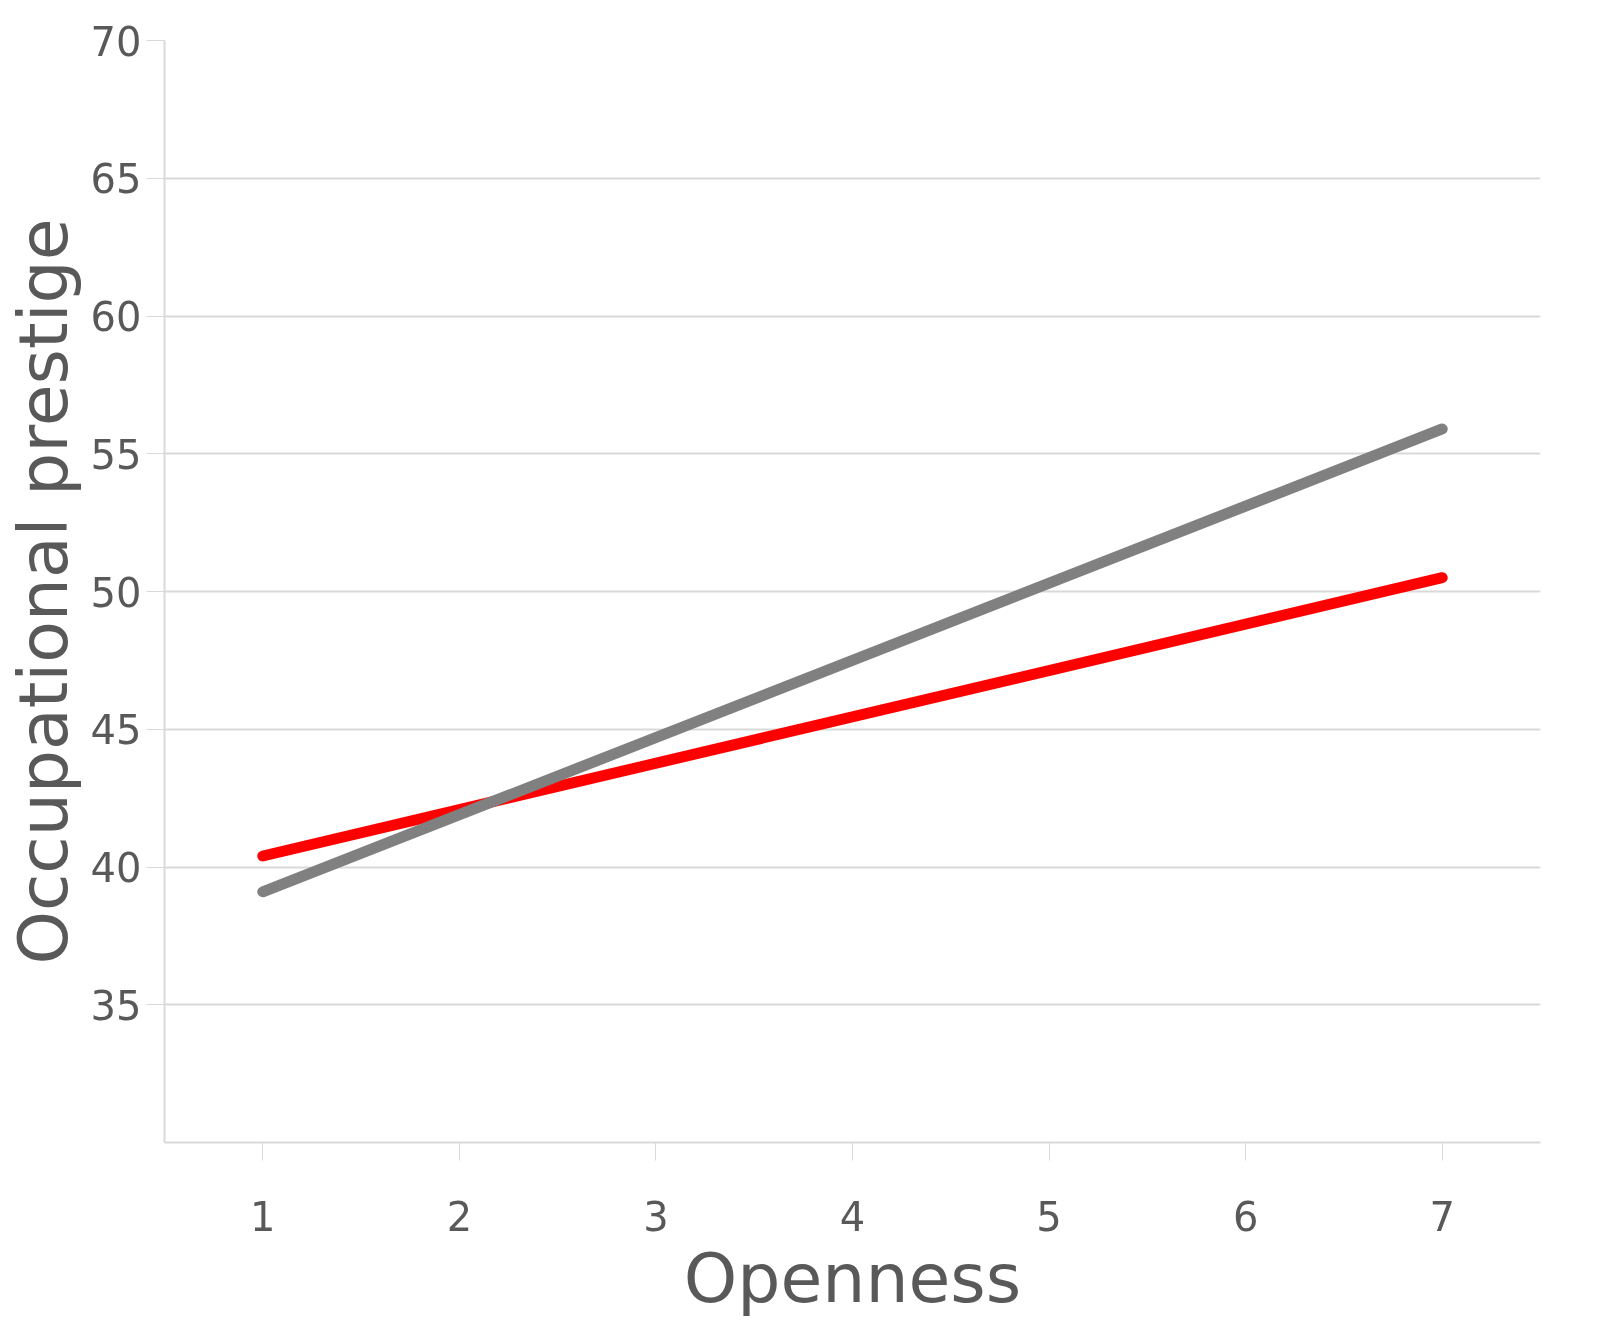 The width and height of the screenshot is (1599, 1337). What do you see at coordinates (1049, 1216) in the screenshot?
I see `x-tick-label: 5` at bounding box center [1049, 1216].